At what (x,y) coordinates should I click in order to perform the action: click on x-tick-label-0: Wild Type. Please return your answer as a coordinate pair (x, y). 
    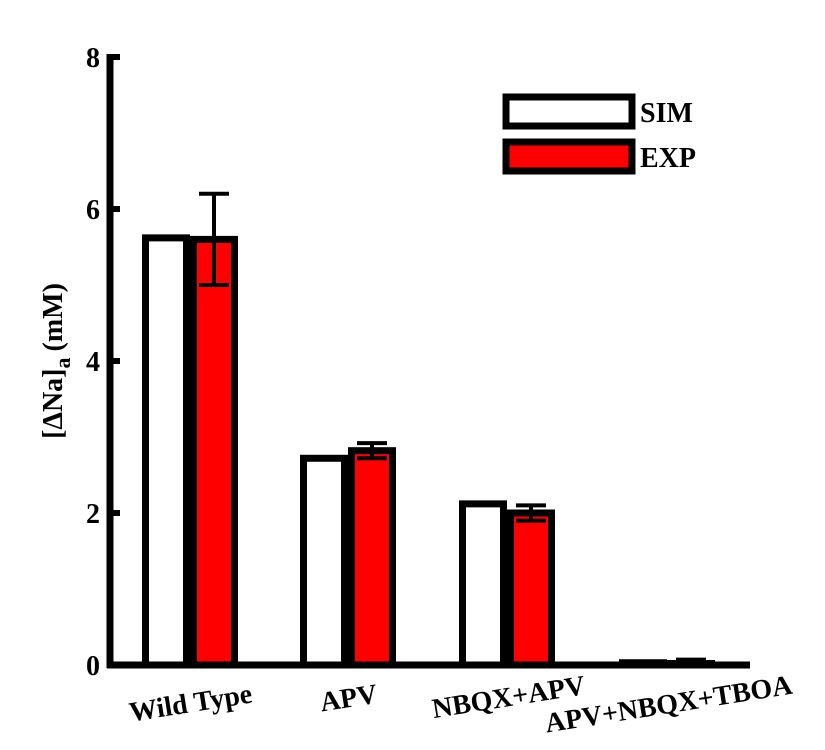
    Looking at the image, I should click on (190, 704).